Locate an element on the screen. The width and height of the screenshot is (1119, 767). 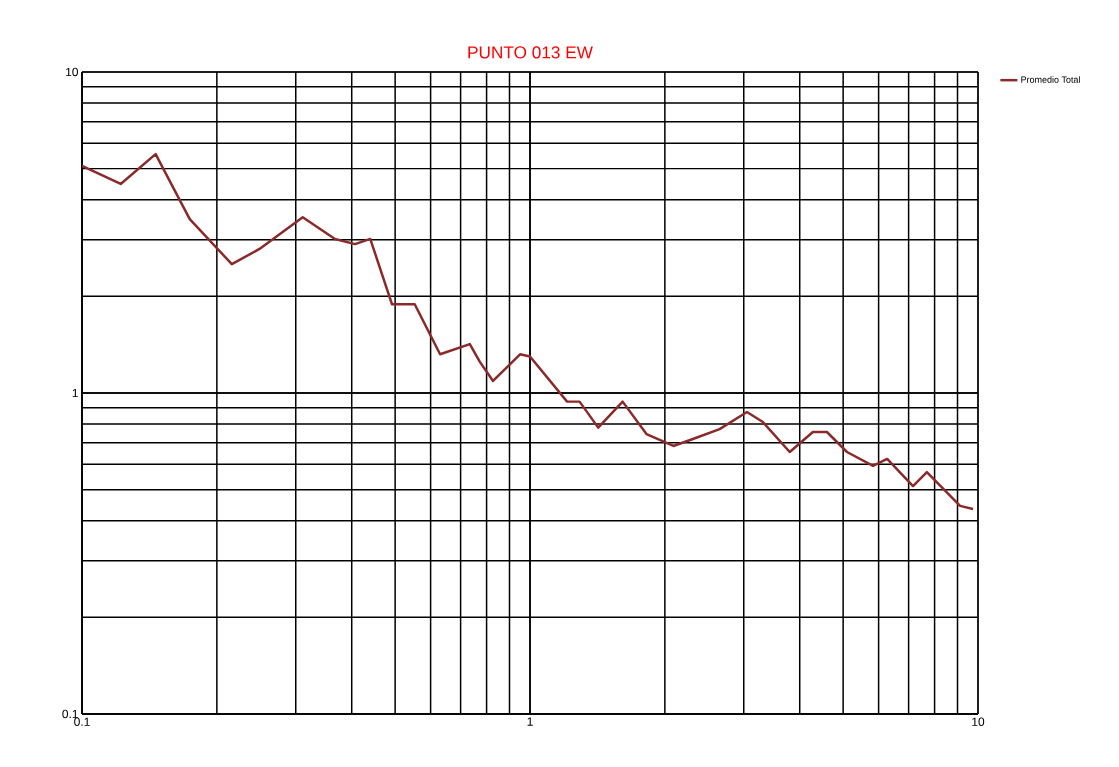
legend-label: Promedio Total is located at coordinates (1050, 79).